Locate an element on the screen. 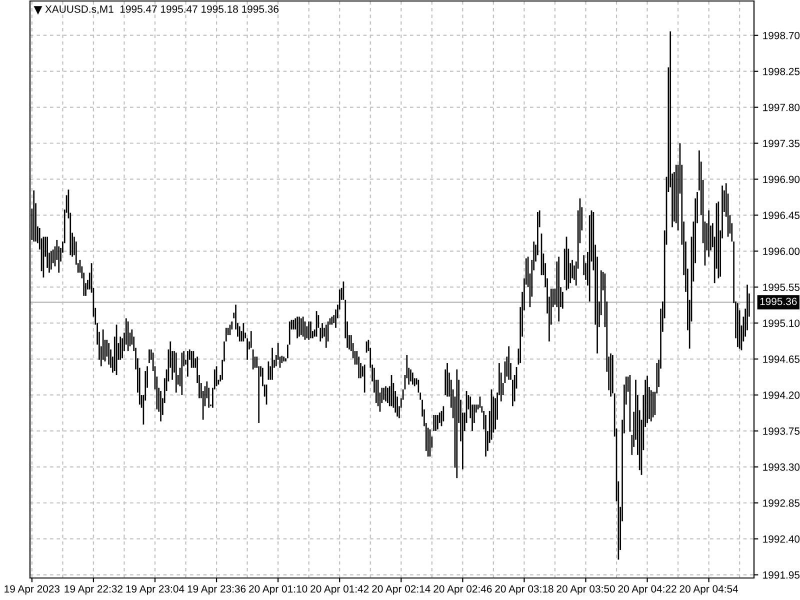  y-tick-label: 1998.25 is located at coordinates (781, 72).